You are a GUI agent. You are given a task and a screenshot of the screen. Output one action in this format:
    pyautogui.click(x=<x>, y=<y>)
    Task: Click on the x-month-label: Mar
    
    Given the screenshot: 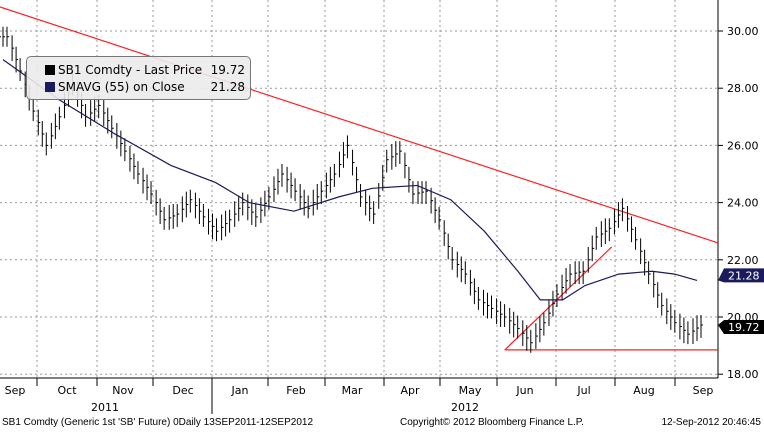 What is the action you would take?
    pyautogui.click(x=352, y=390)
    